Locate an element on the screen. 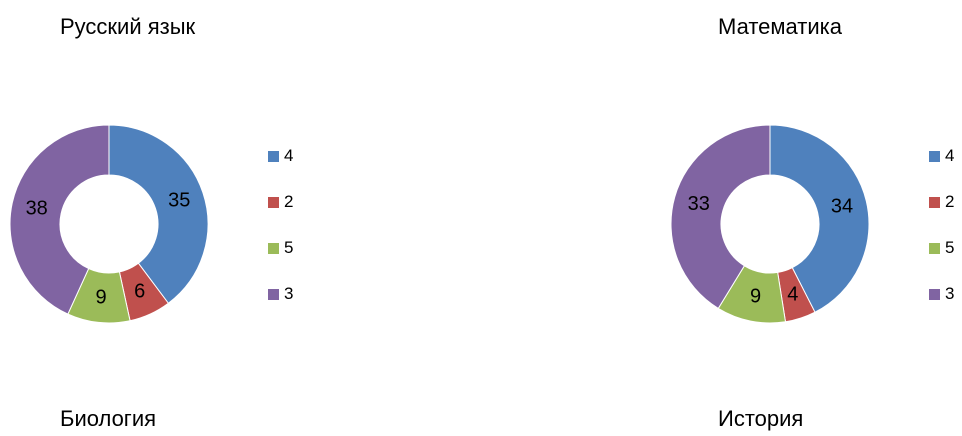  chart-title: Биология is located at coordinates (108, 418).